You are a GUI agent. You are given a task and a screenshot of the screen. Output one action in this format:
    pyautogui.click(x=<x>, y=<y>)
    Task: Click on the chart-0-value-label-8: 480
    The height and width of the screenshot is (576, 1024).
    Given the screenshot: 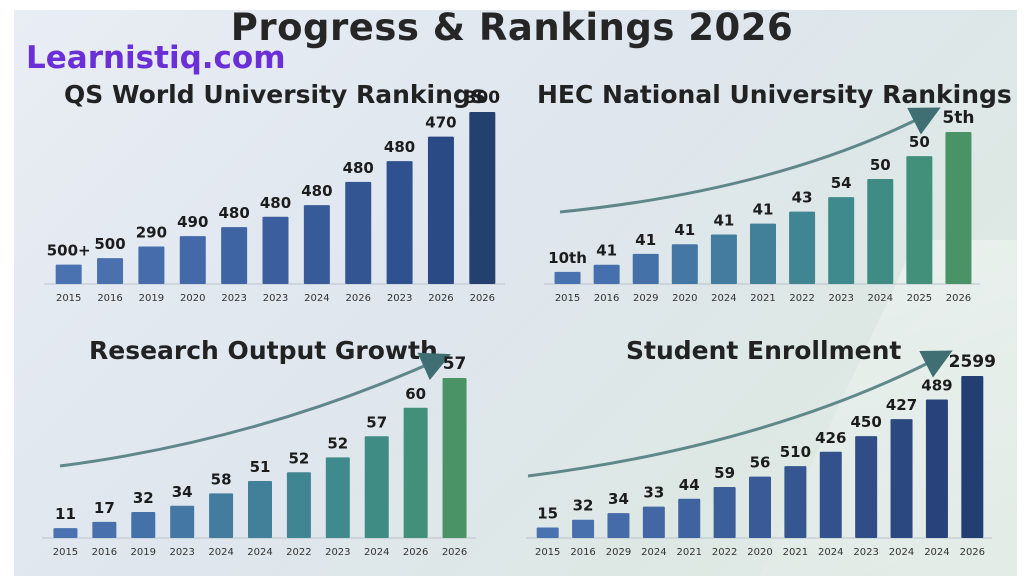 What is the action you would take?
    pyautogui.click(x=399, y=147)
    